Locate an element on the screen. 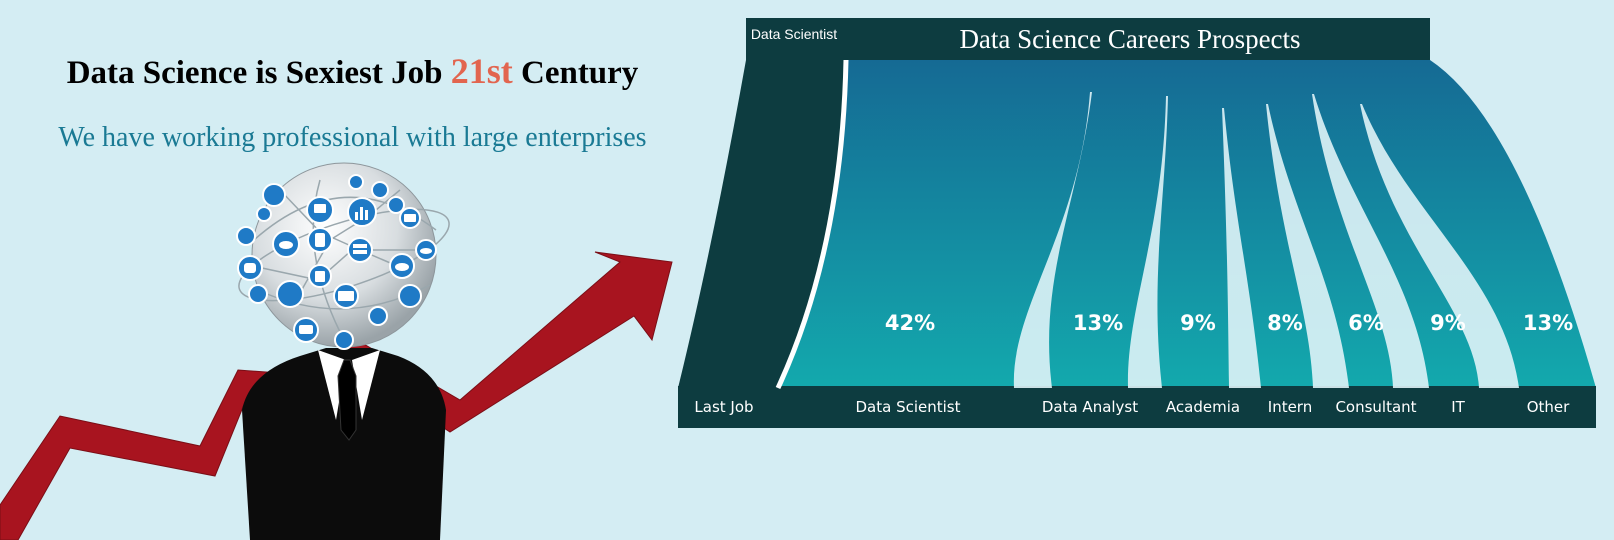 The height and width of the screenshot is (540, 1614). category-label-other: Other is located at coordinates (1548, 407).